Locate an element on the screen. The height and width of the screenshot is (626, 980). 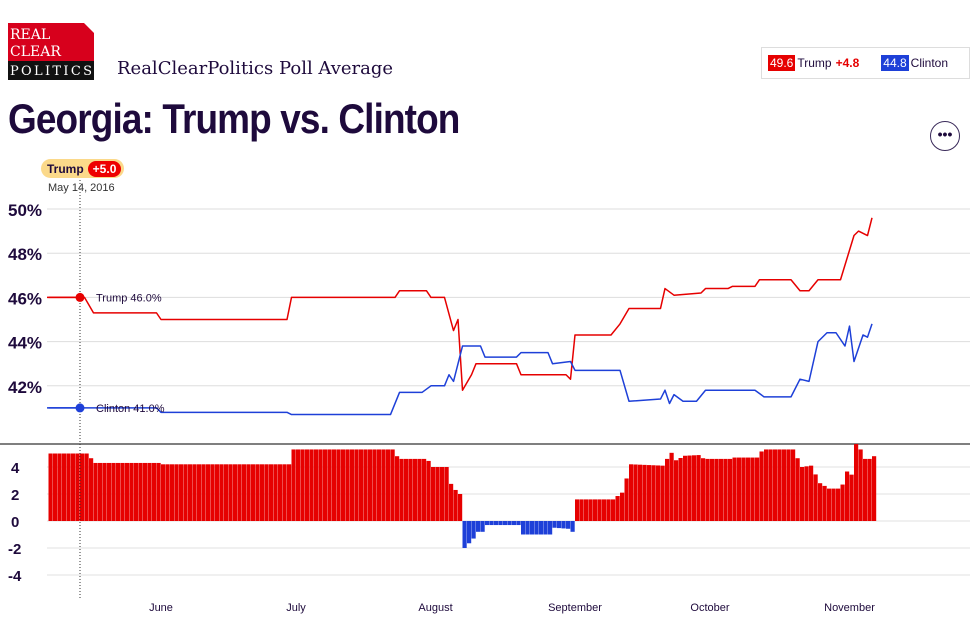
x-tick-label: August is located at coordinates (435, 608).